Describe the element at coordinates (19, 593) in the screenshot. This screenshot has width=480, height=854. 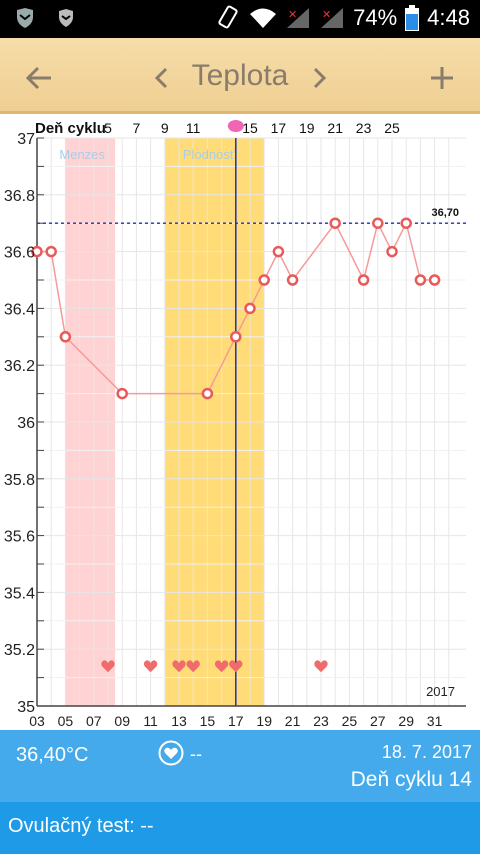
I see `y-tick-label: 35.4` at that location.